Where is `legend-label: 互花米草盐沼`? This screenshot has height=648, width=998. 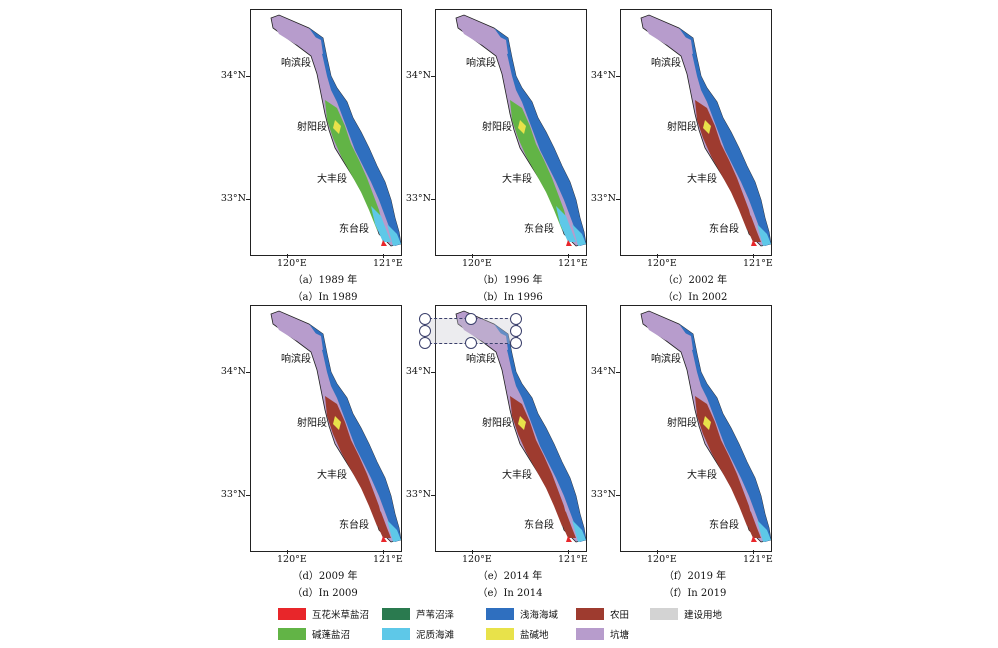
legend-label: 互花米草盐沼 is located at coordinates (341, 615).